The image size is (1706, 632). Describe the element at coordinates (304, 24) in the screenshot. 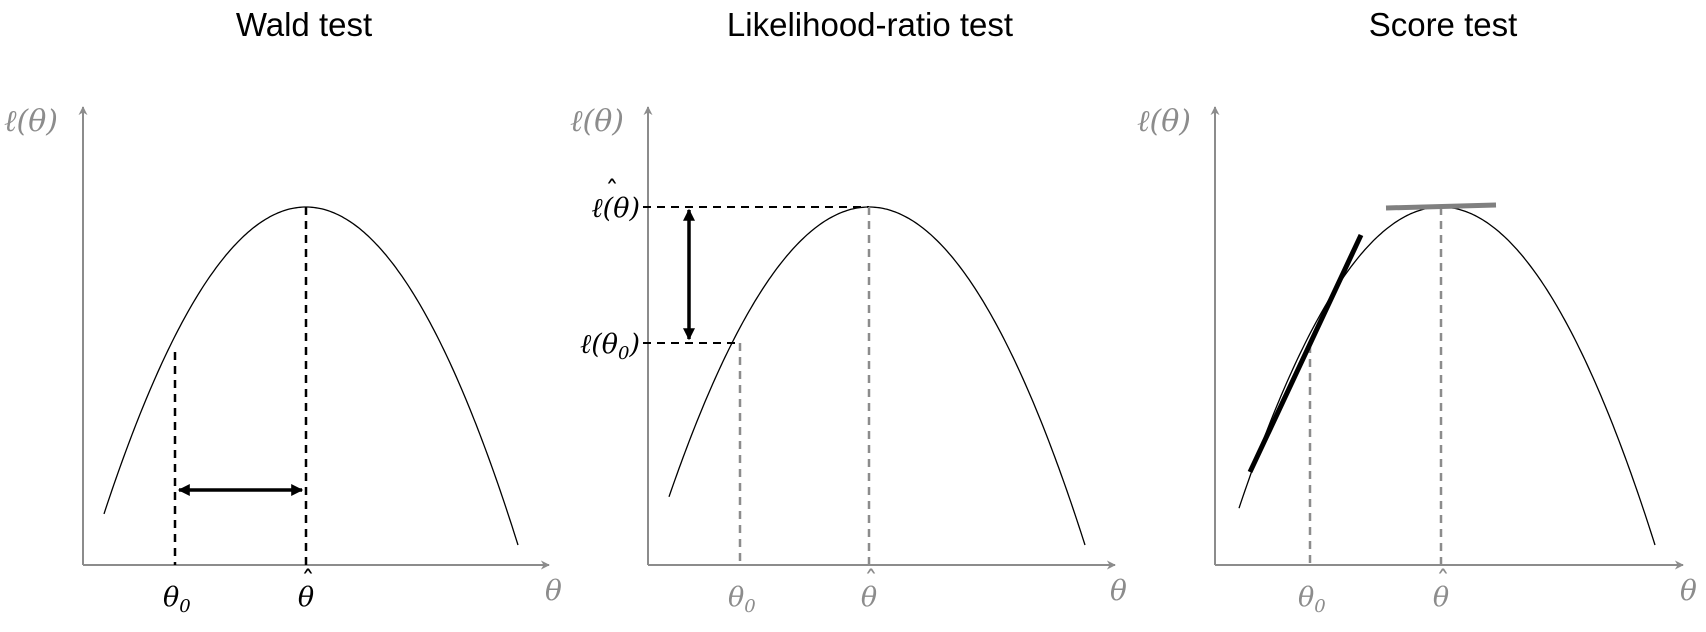

I see `panel-title: Wald test` at that location.